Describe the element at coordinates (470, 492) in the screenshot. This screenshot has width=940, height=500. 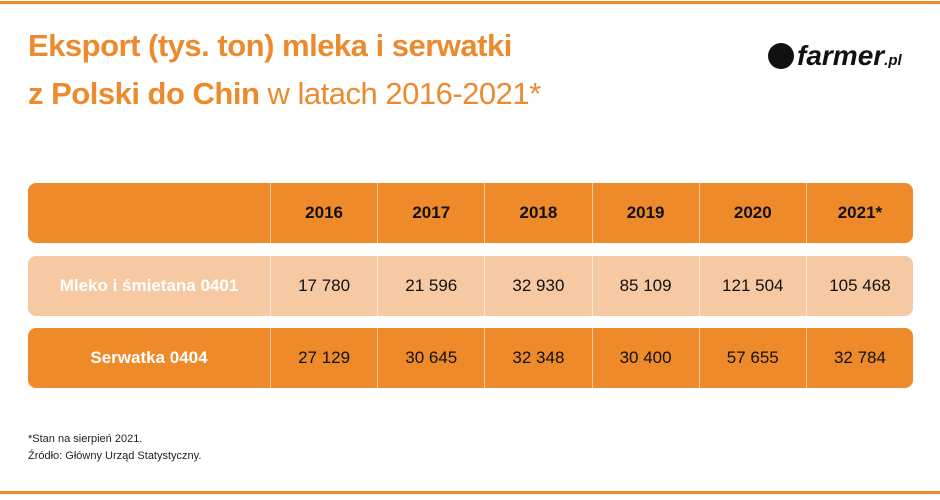
I see `bottom-rule` at that location.